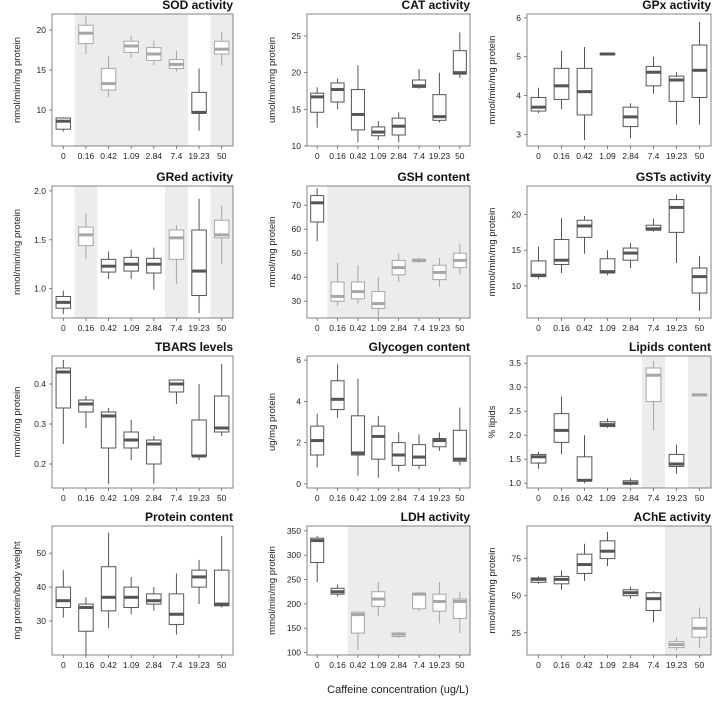 The image size is (719, 711). What do you see at coordinates (297, 205) in the screenshot?
I see `y-tick-label: 70` at bounding box center [297, 205].